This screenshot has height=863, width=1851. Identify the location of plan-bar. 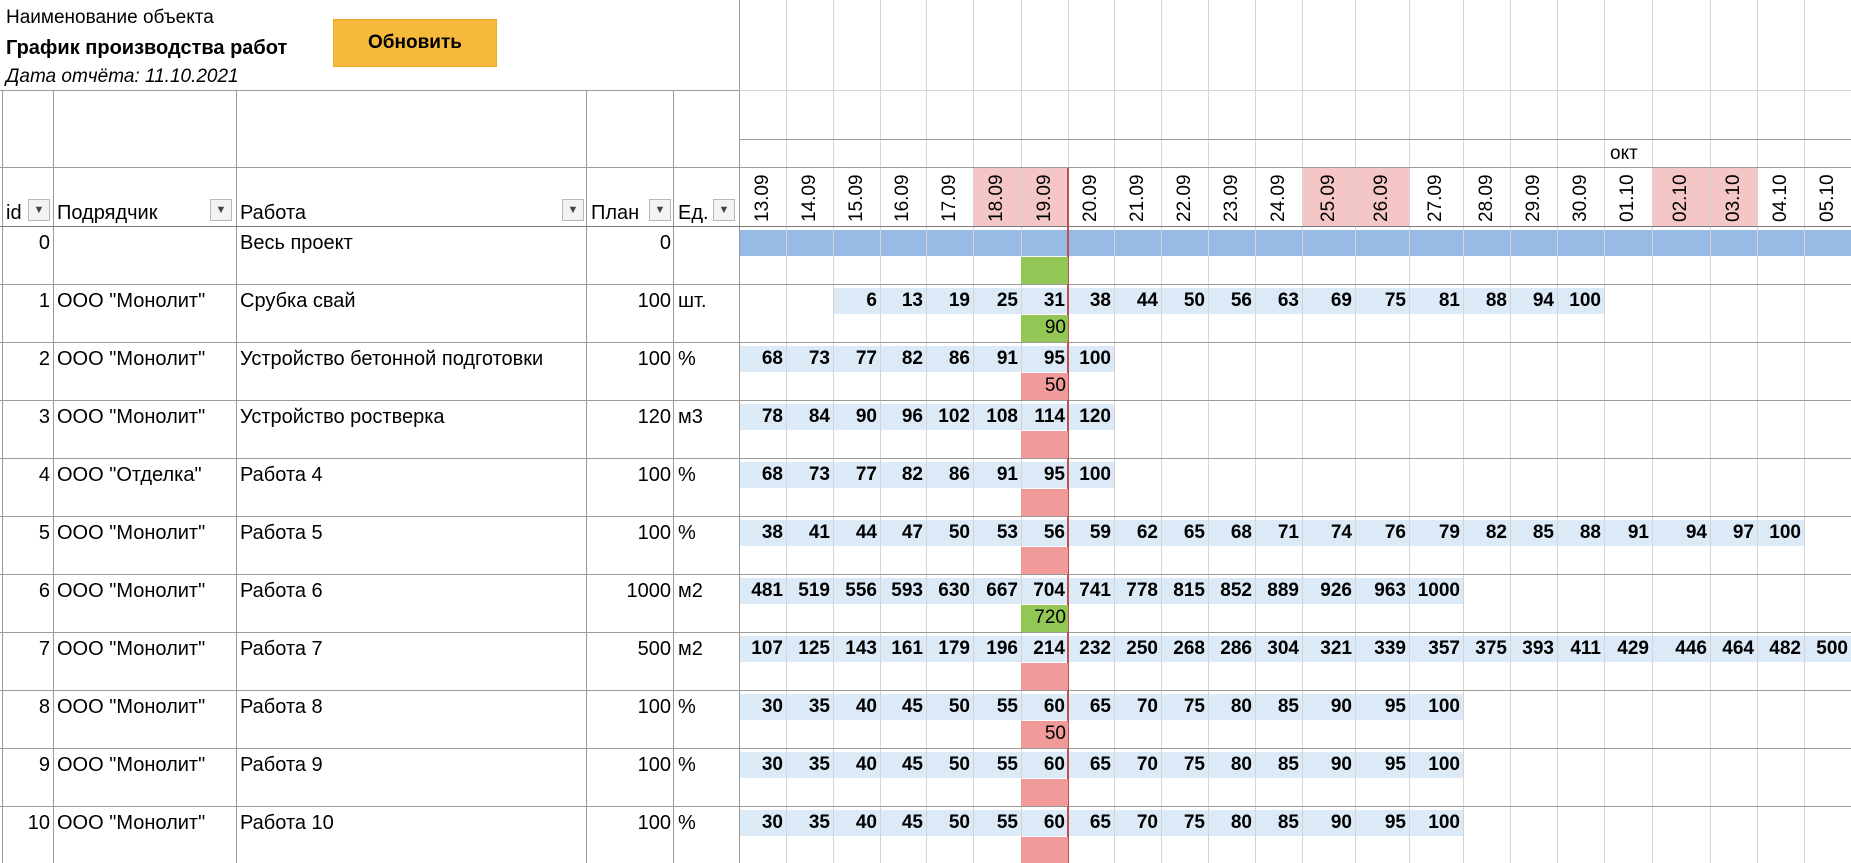
(1101, 591).